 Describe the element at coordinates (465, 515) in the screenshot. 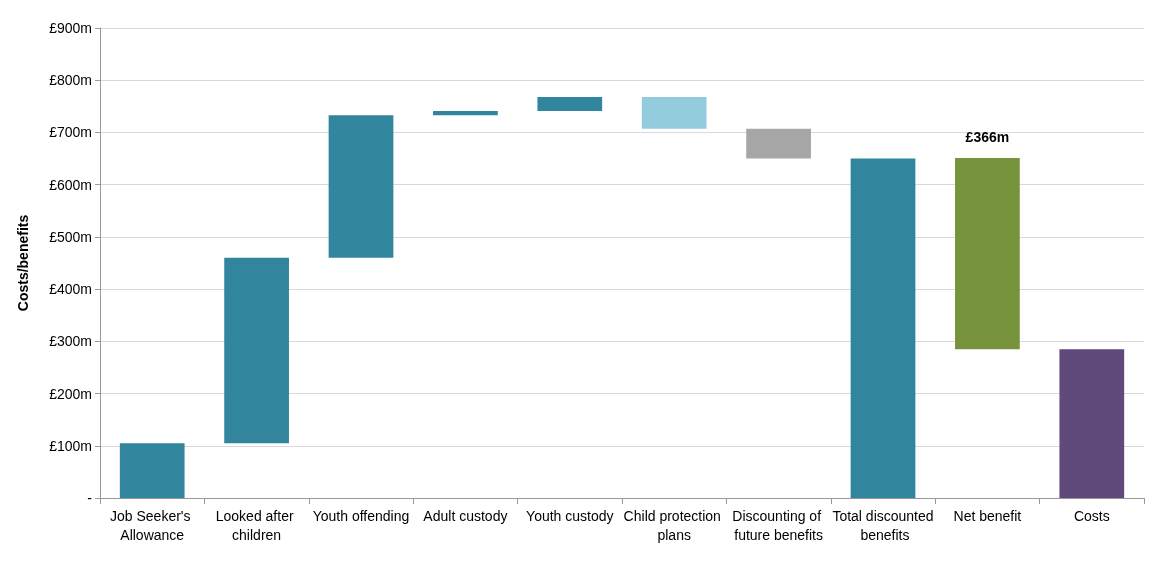

I see `x-tick-label: Adult custody` at that location.